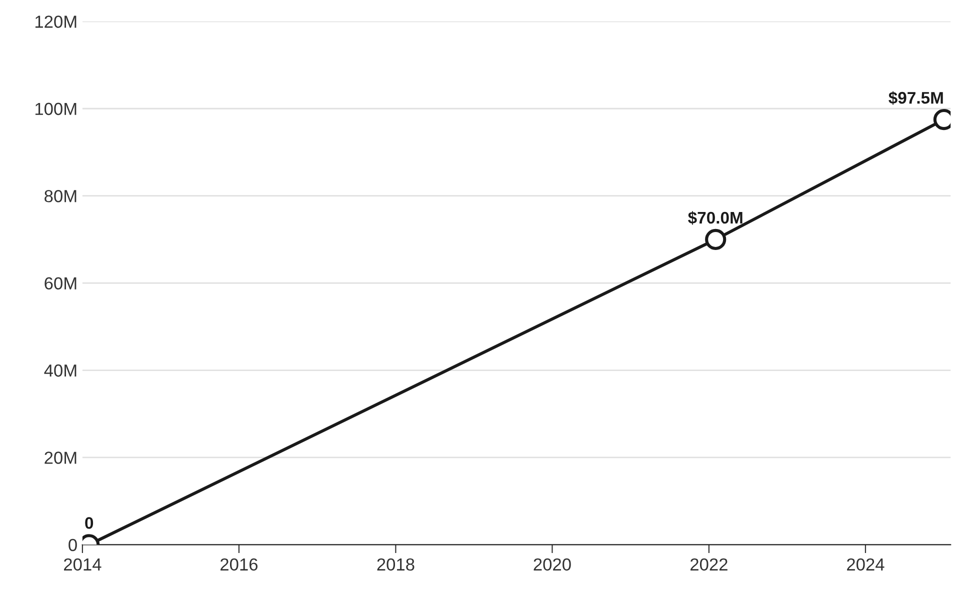 The image size is (970, 612). I want to click on x-tick-label: 2014, so click(83, 564).